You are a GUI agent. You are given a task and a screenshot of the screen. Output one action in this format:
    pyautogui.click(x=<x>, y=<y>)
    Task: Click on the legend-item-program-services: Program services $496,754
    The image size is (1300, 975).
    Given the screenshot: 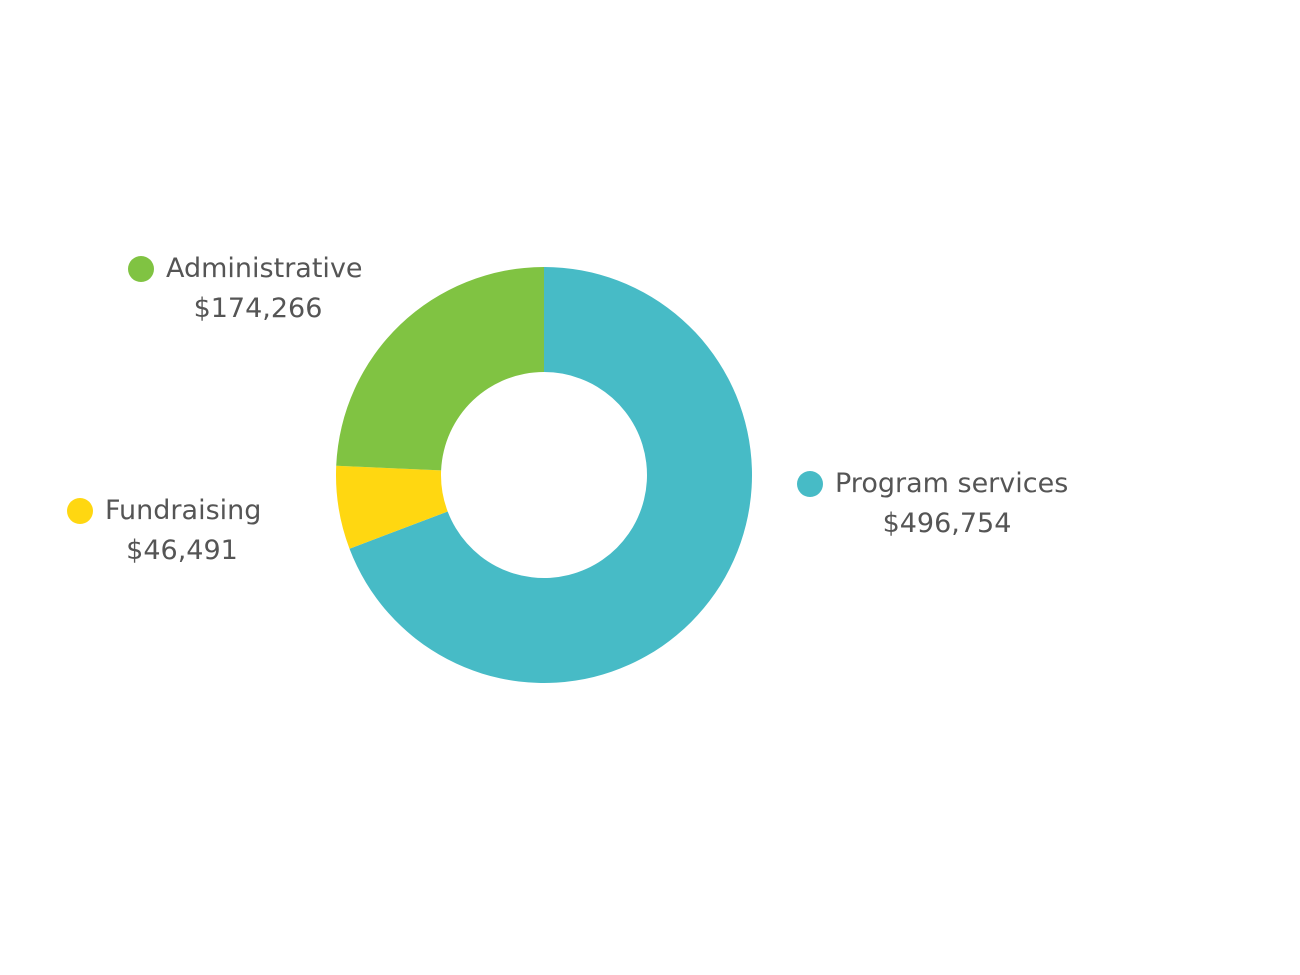 What is the action you would take?
    pyautogui.click(x=937, y=504)
    